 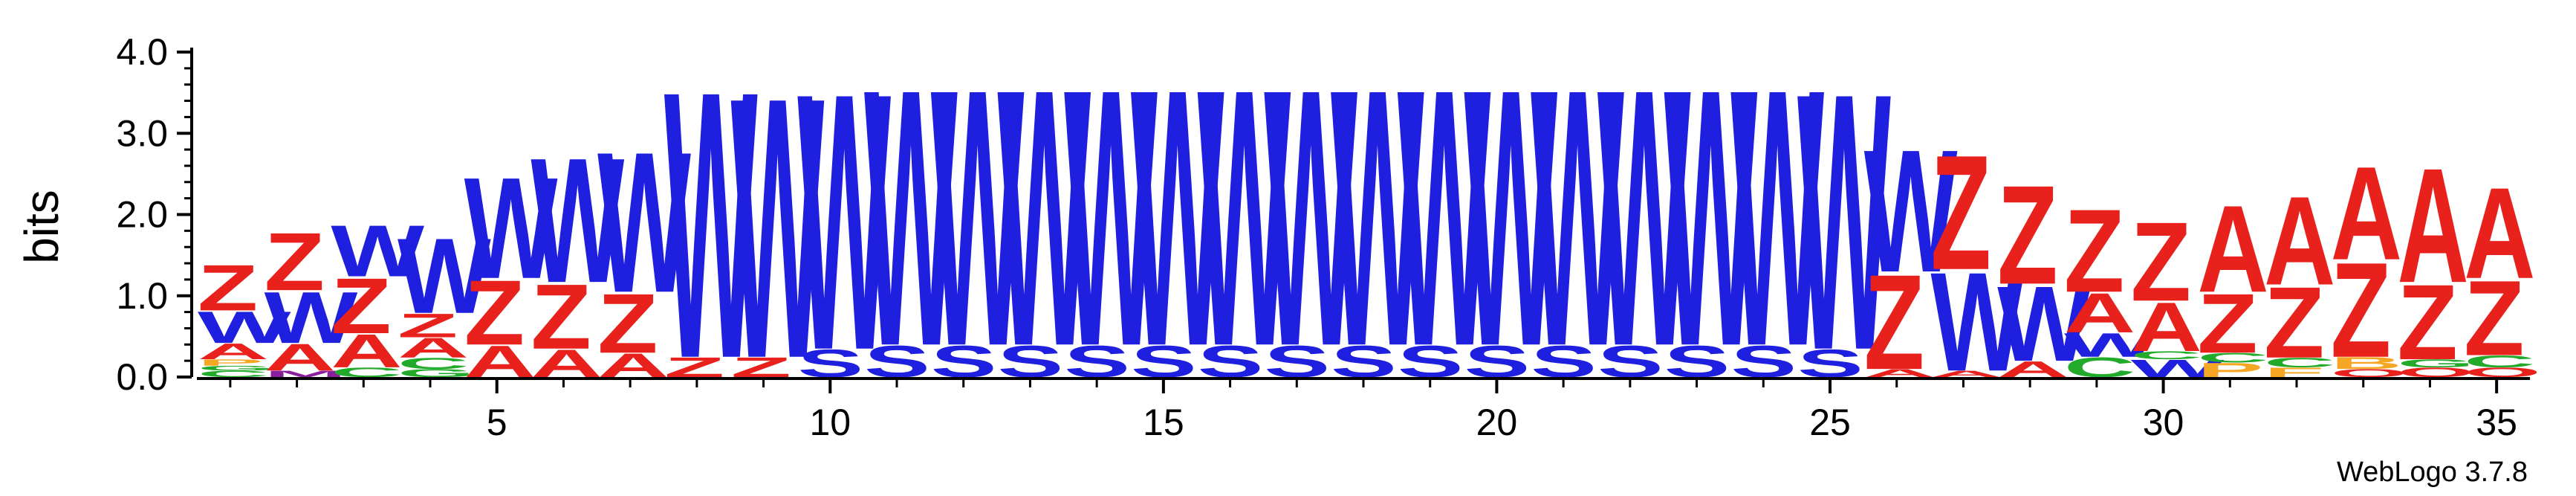 I want to click on y-tick-label: 0.0, so click(x=142, y=377).